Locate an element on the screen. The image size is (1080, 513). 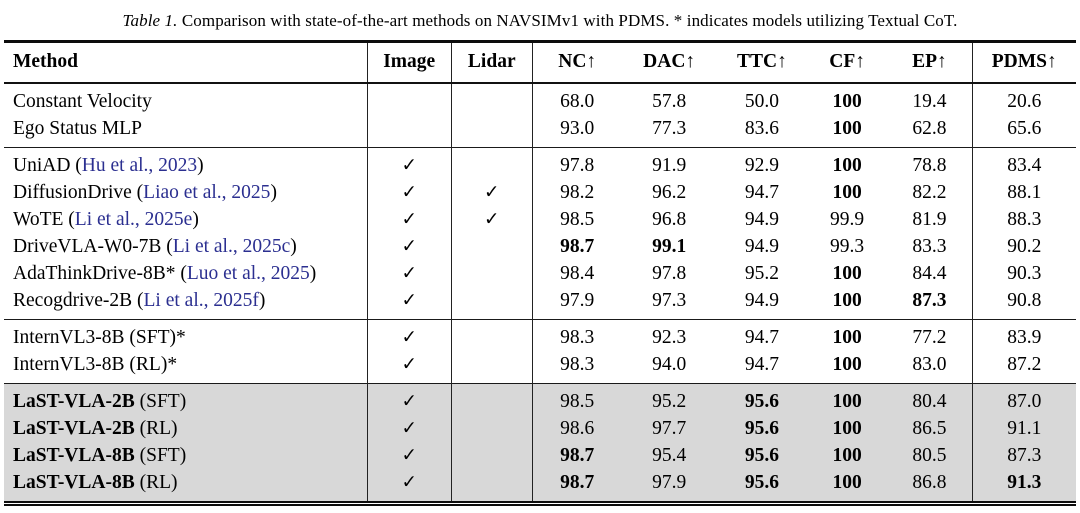
method-cell: DiffusionDrive (Liao et al., 2025) is located at coordinates (186, 192).